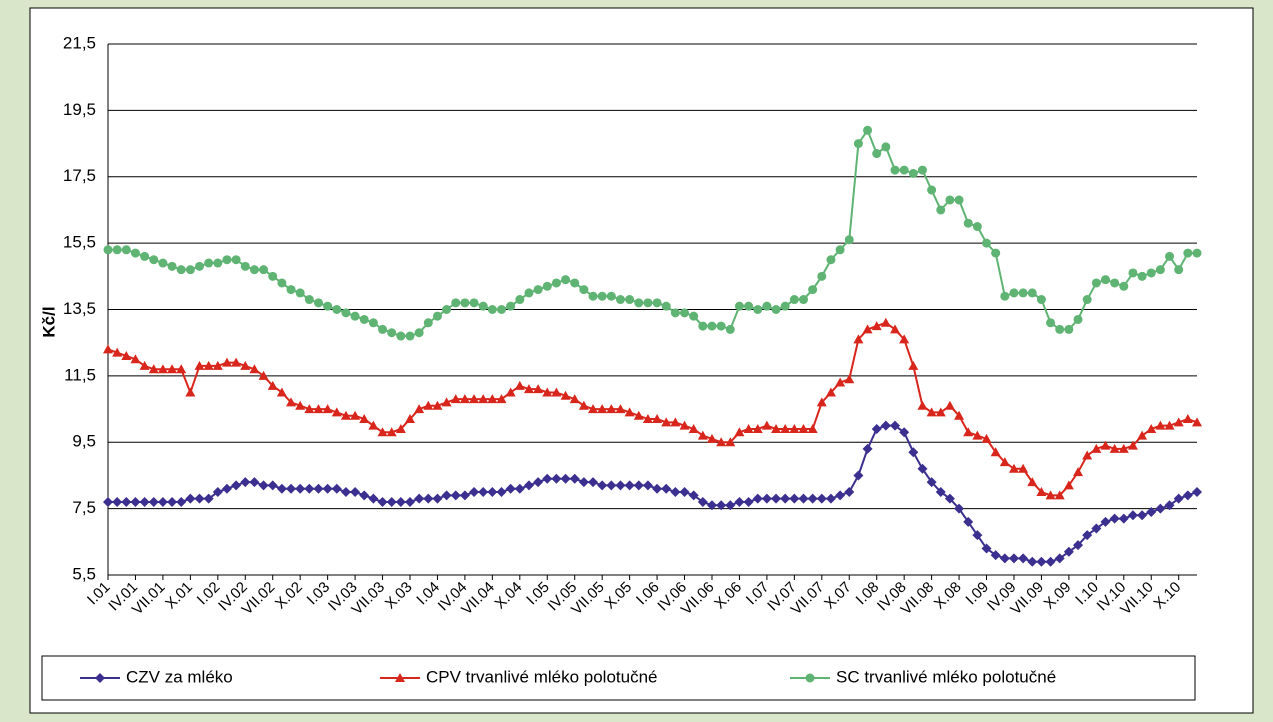  Describe the element at coordinates (79, 42) in the screenshot. I see `y-tick-label: 21,5` at that location.